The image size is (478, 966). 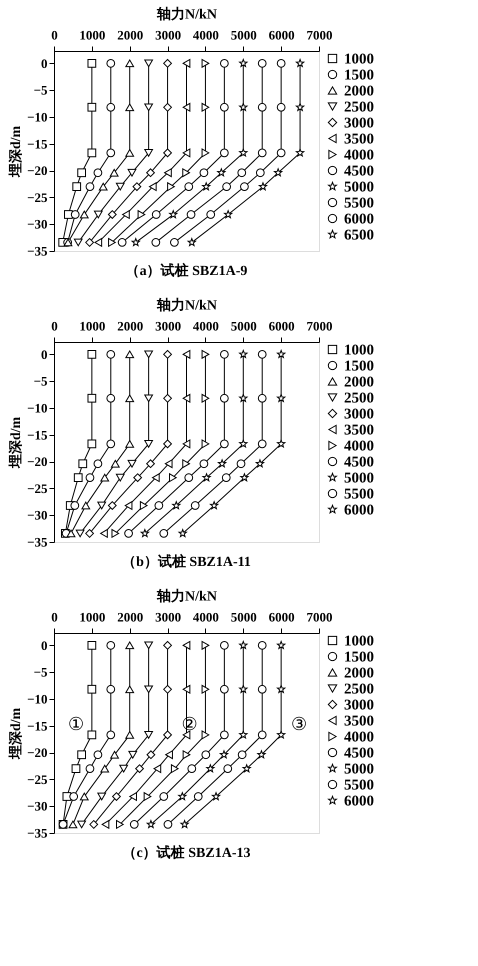 I want to click on legend-label: 5000, so click(x=359, y=188).